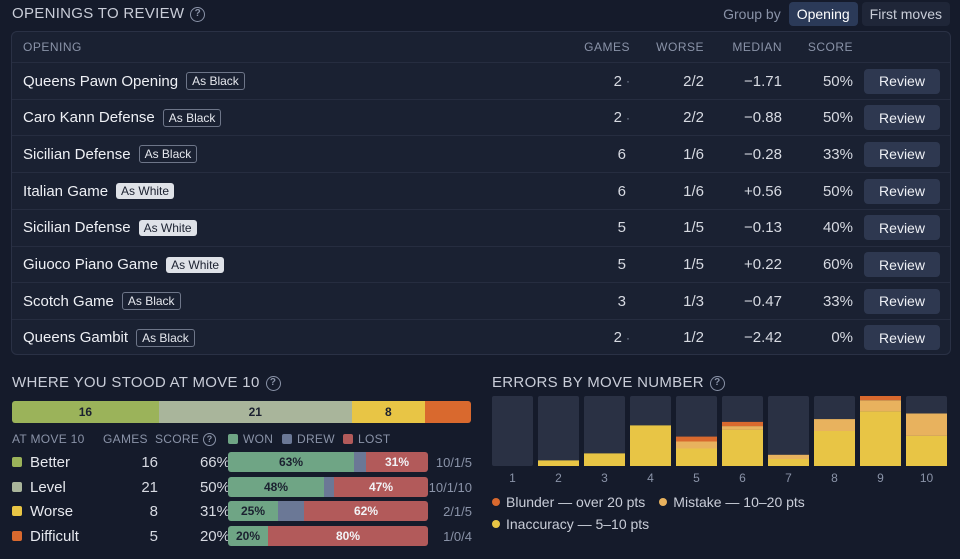 This screenshot has height=559, width=960. What do you see at coordinates (621, 191) in the screenshot?
I see `games-value: 6` at bounding box center [621, 191].